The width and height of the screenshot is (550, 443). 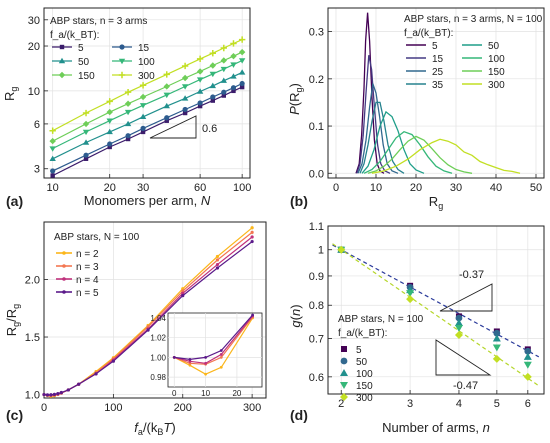 What do you see at coordinates (316, 277) in the screenshot?
I see `y-tick-label: 0.9` at bounding box center [316, 277].